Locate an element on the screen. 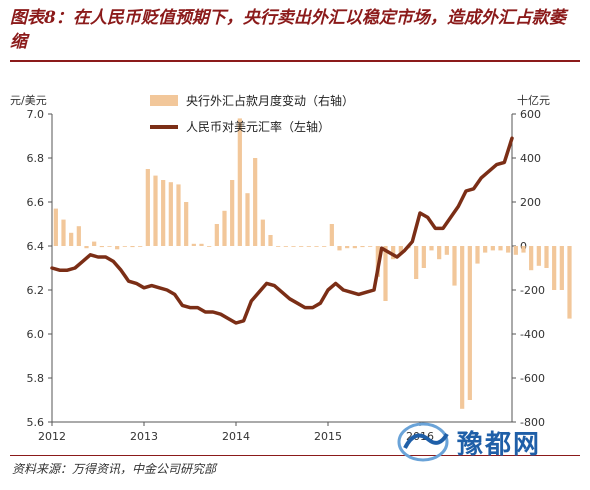 This screenshot has height=490, width=590. right-tick-label: -400 is located at coordinates (532, 334).